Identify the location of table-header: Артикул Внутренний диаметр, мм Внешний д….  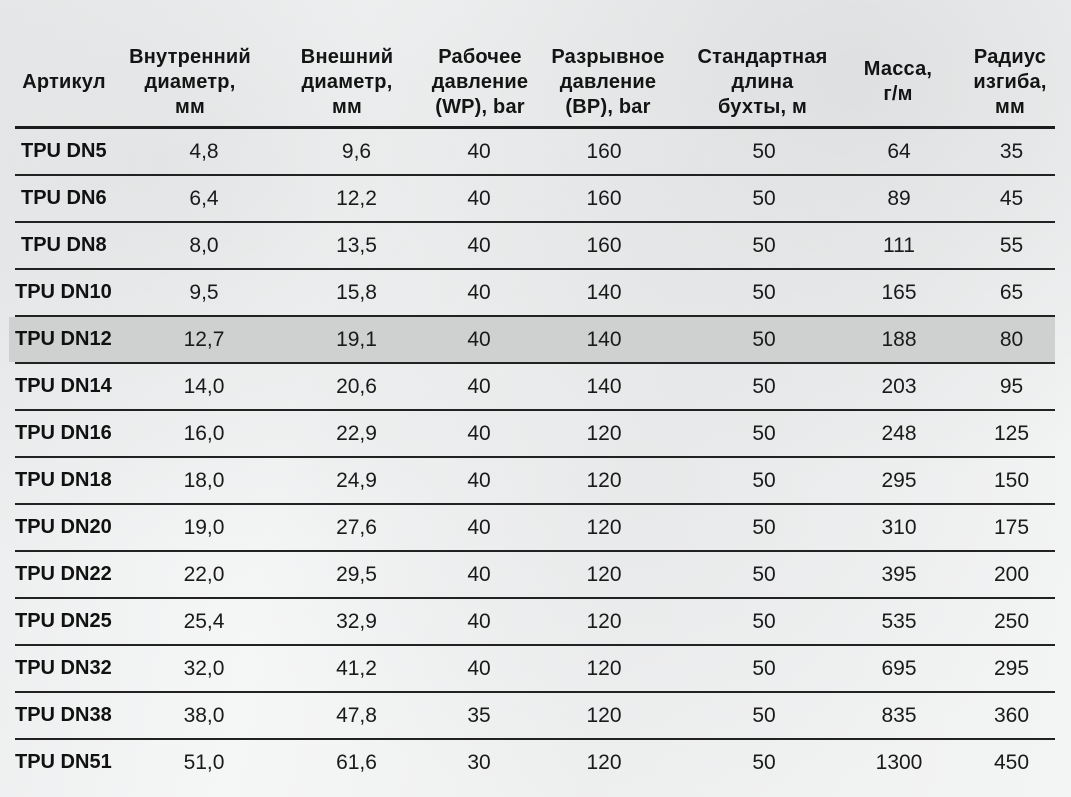
(535, 82).